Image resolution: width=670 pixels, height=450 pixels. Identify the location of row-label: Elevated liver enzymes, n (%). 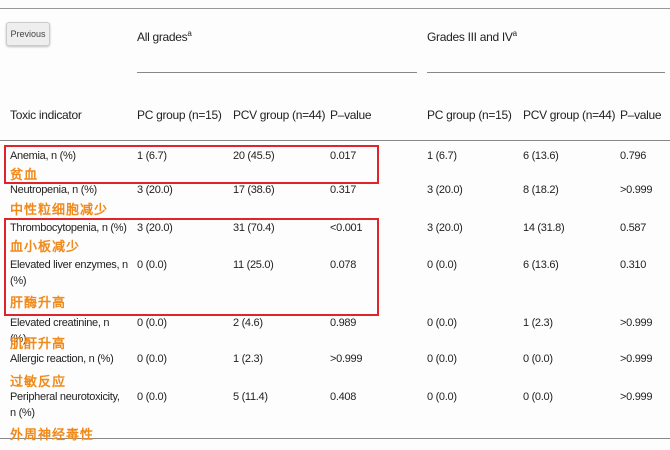
(69, 273).